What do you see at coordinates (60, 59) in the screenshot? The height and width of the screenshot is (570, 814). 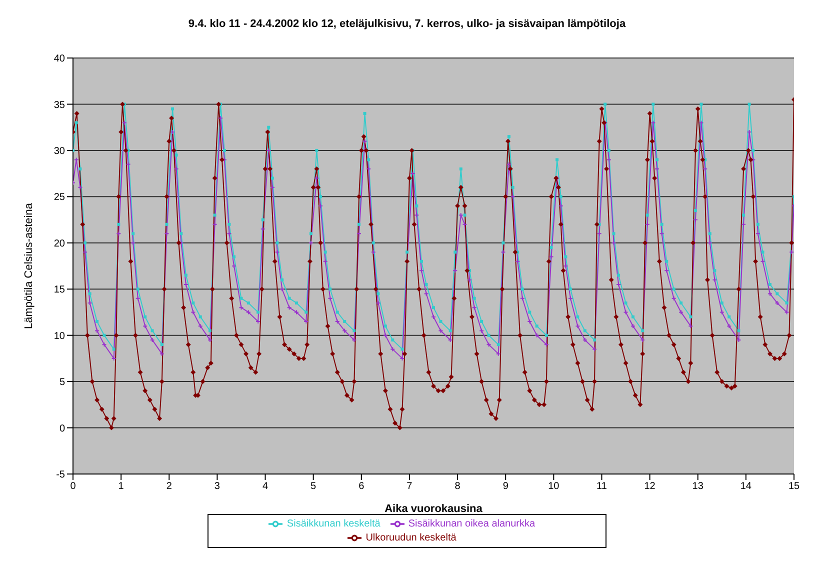 I see `y-tick-label: 40` at bounding box center [60, 59].